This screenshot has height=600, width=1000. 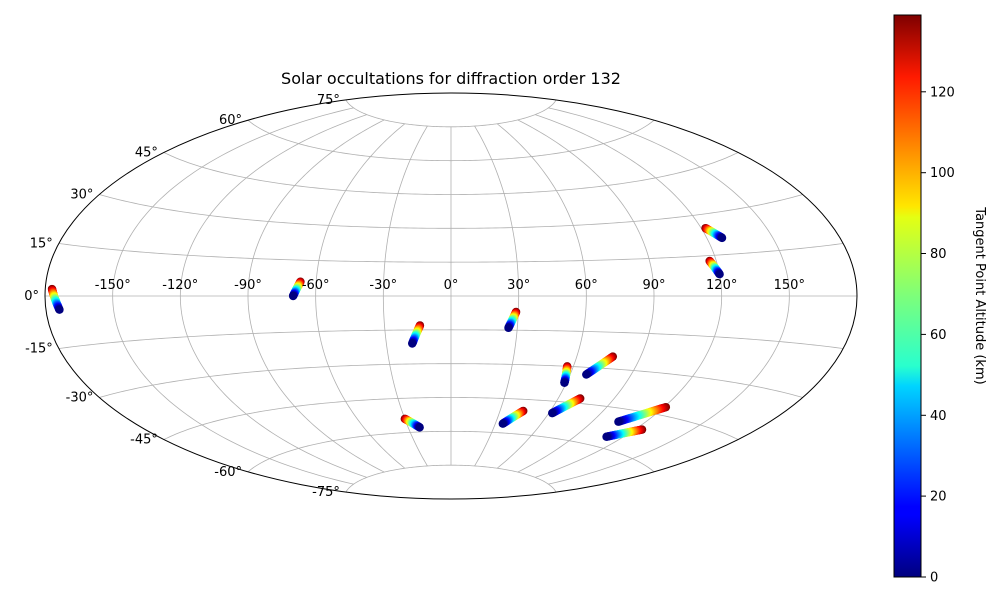 I want to click on colorbar-tick-label: 100, so click(x=942, y=173).